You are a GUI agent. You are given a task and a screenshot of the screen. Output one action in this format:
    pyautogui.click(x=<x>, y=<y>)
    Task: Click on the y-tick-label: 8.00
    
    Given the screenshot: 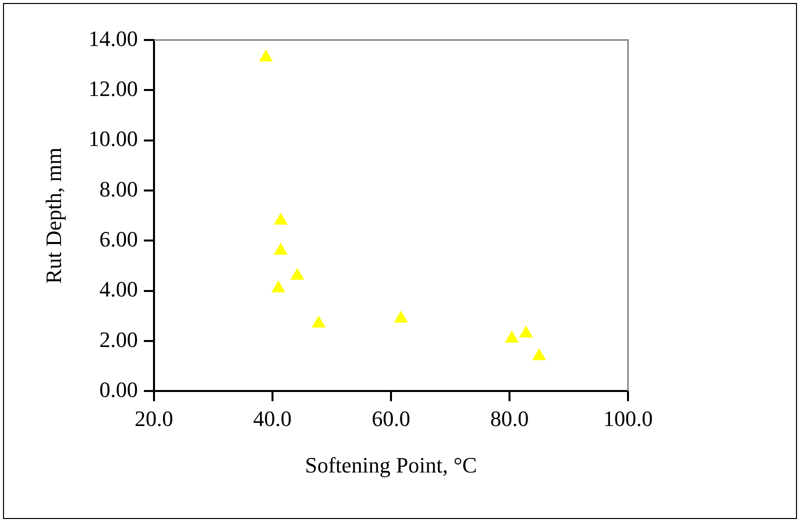 What is the action you would take?
    pyautogui.click(x=118, y=189)
    